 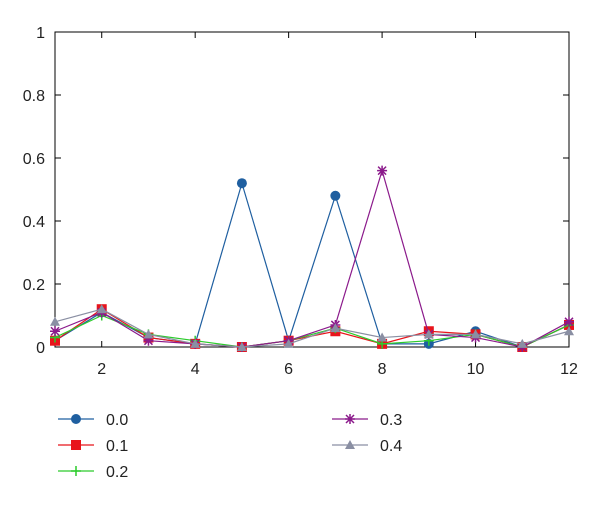 I want to click on y-tick-label: 0.6, so click(x=34, y=159).